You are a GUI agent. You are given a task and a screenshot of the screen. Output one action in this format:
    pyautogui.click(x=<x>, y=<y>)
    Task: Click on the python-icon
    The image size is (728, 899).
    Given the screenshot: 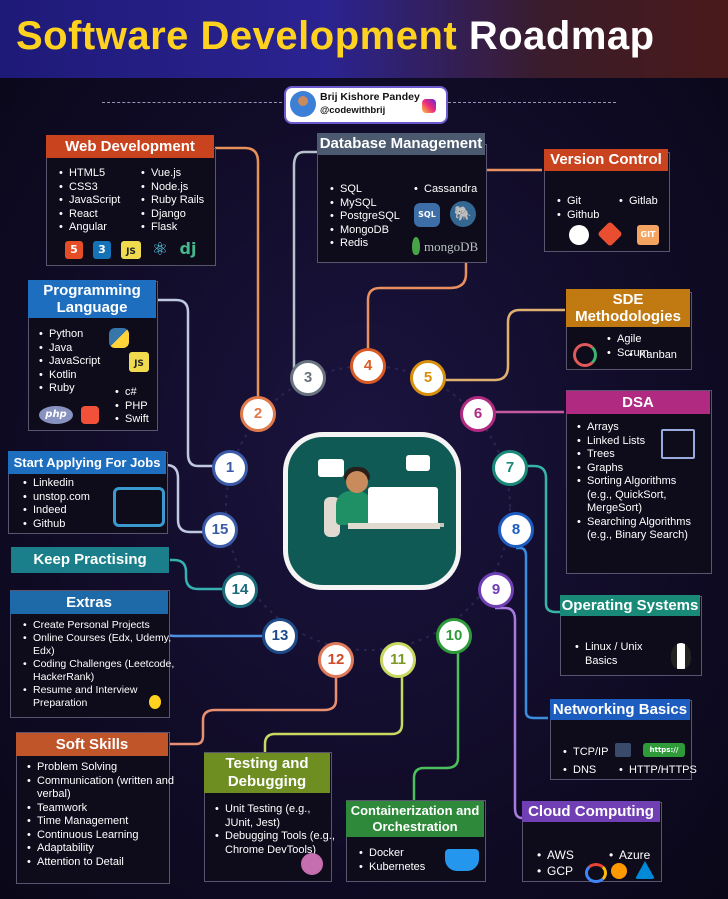 What is the action you would take?
    pyautogui.click(x=119, y=338)
    